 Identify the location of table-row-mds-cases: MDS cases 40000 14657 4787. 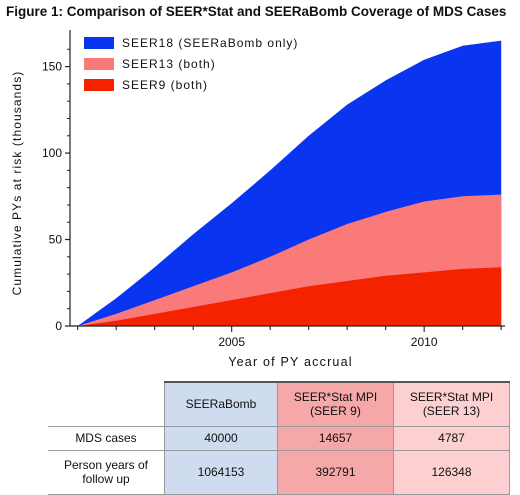
(279, 438).